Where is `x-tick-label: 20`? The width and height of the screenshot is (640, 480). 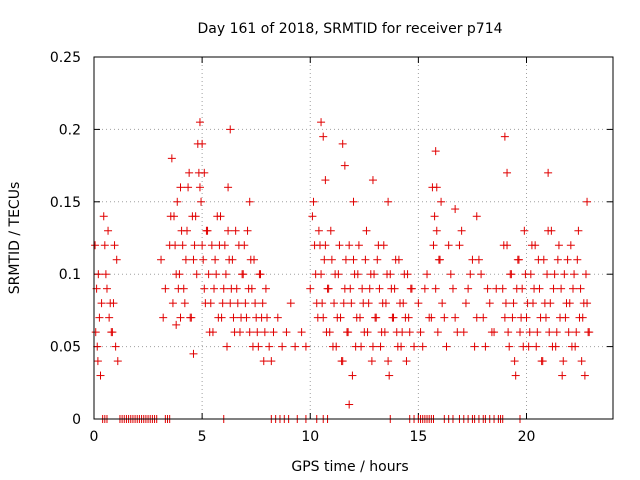 x-tick-label: 20 is located at coordinates (527, 437).